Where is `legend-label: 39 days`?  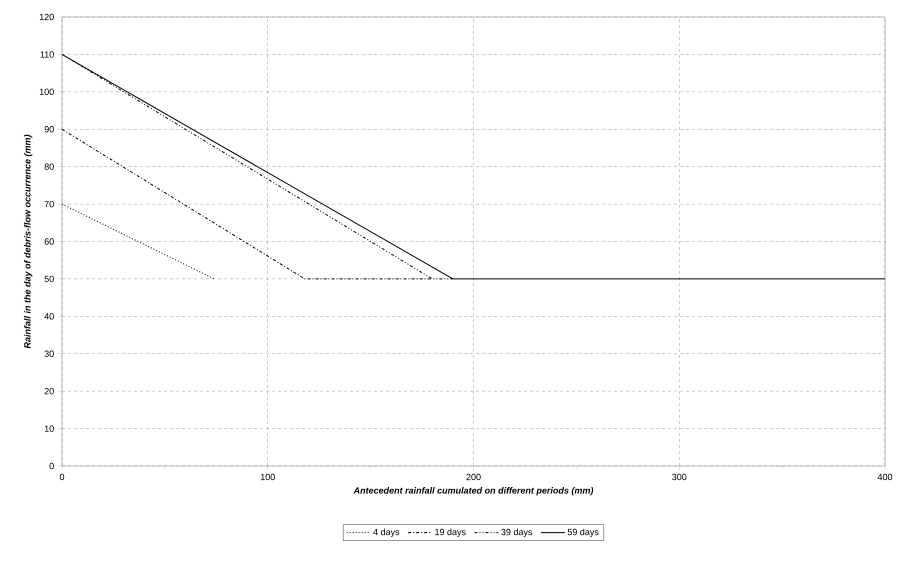
legend-label: 39 days is located at coordinates (516, 532).